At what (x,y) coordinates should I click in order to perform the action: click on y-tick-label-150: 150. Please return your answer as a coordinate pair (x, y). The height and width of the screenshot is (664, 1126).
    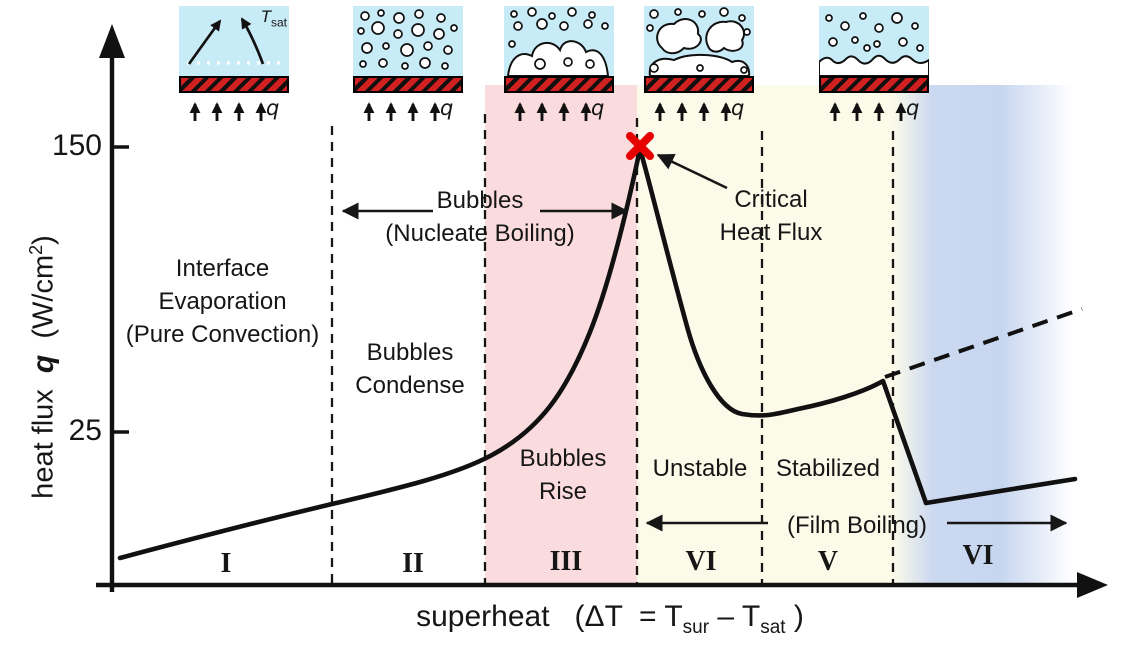
    Looking at the image, I should click on (76, 145).